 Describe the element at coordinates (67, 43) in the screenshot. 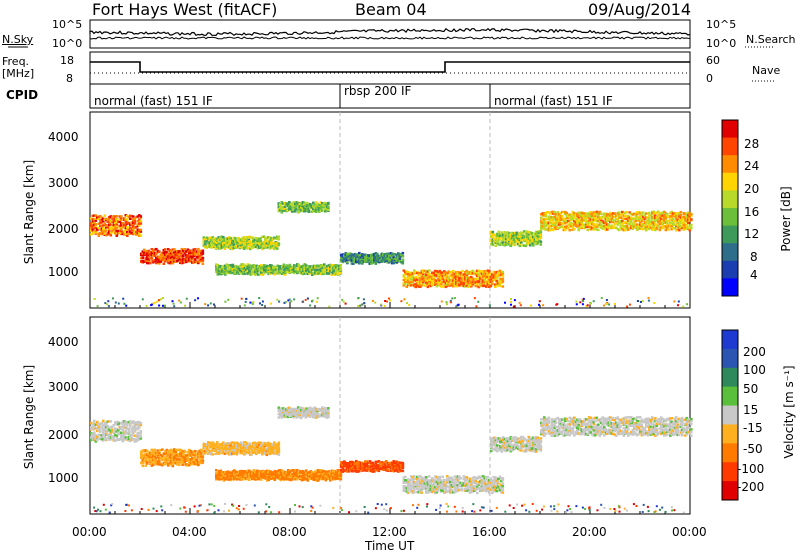

I see `noise-left-tick-bottom: 10^0` at that location.